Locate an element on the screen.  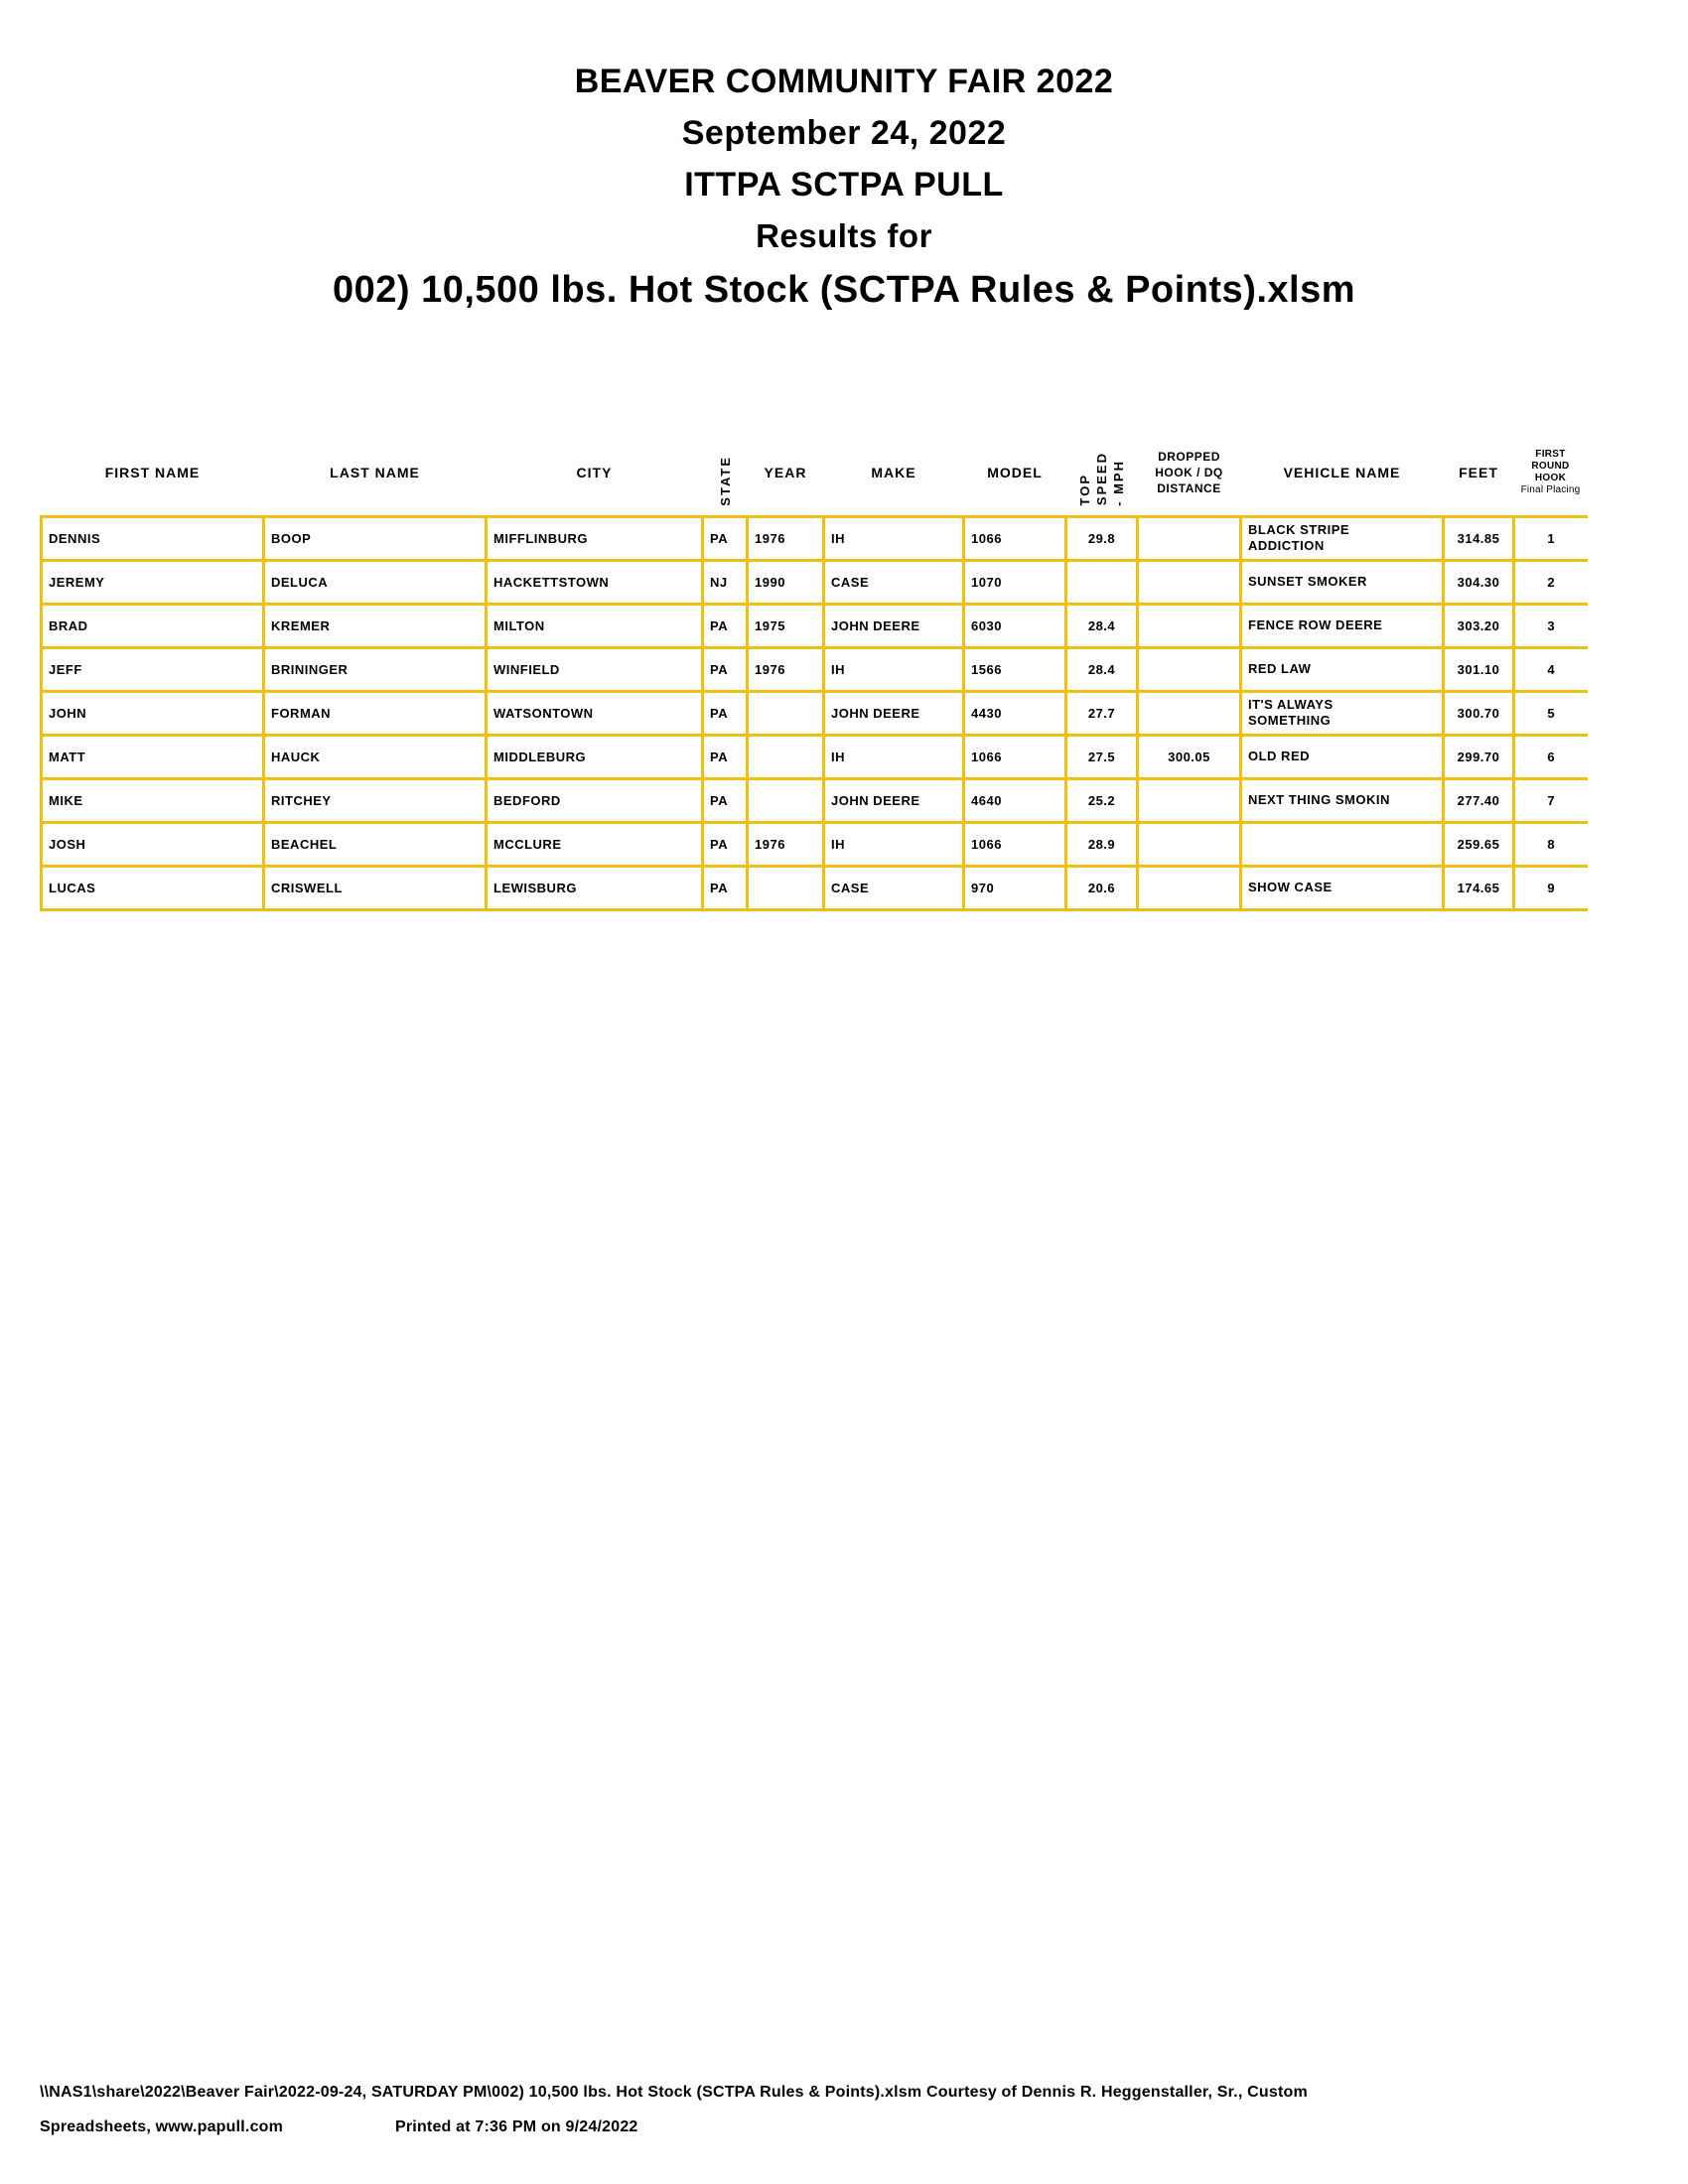
cell-first-name: JOSH is located at coordinates (152, 845).